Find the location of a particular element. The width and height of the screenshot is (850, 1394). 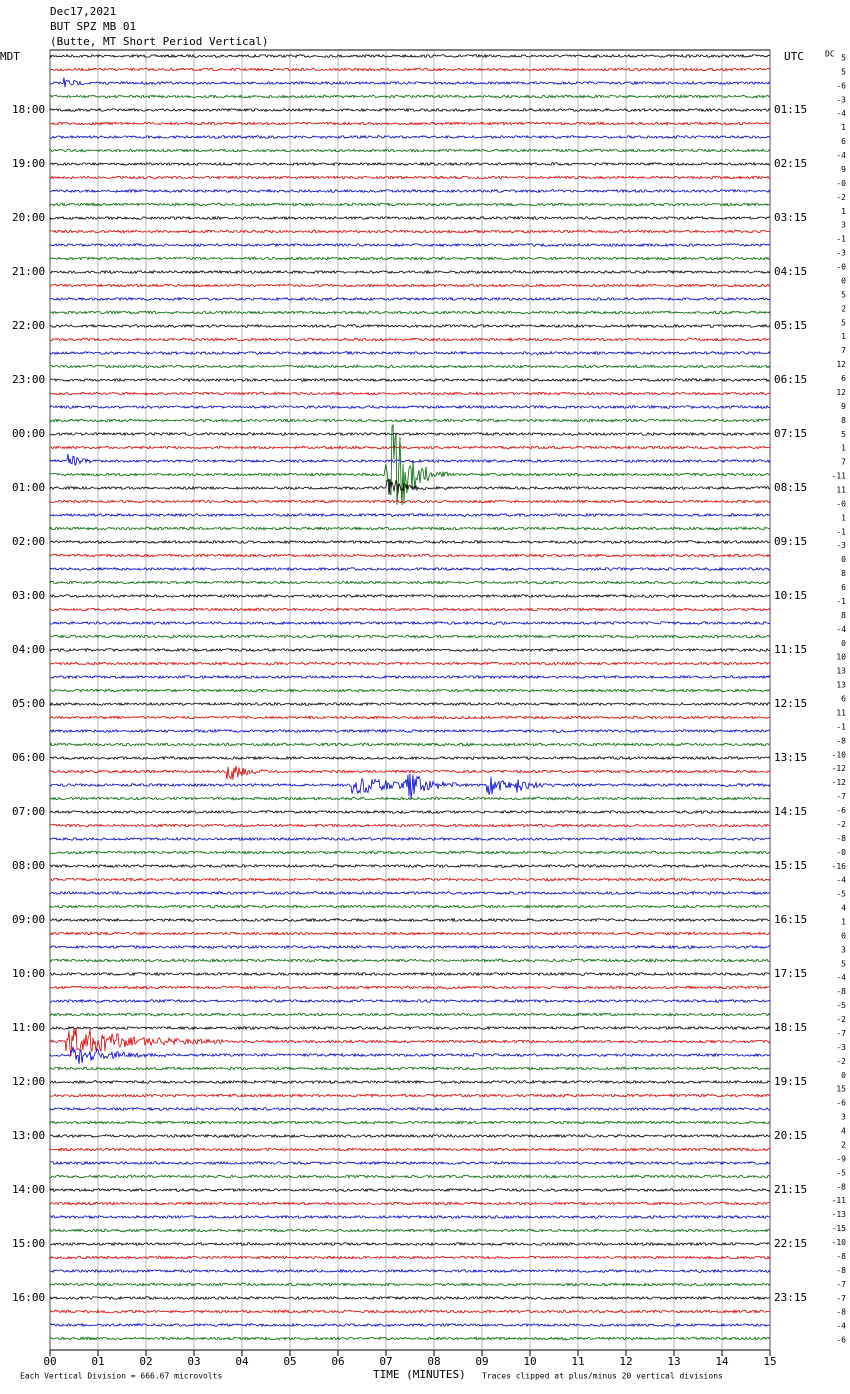

utc-label: 04:15 is located at coordinates (790, 271).